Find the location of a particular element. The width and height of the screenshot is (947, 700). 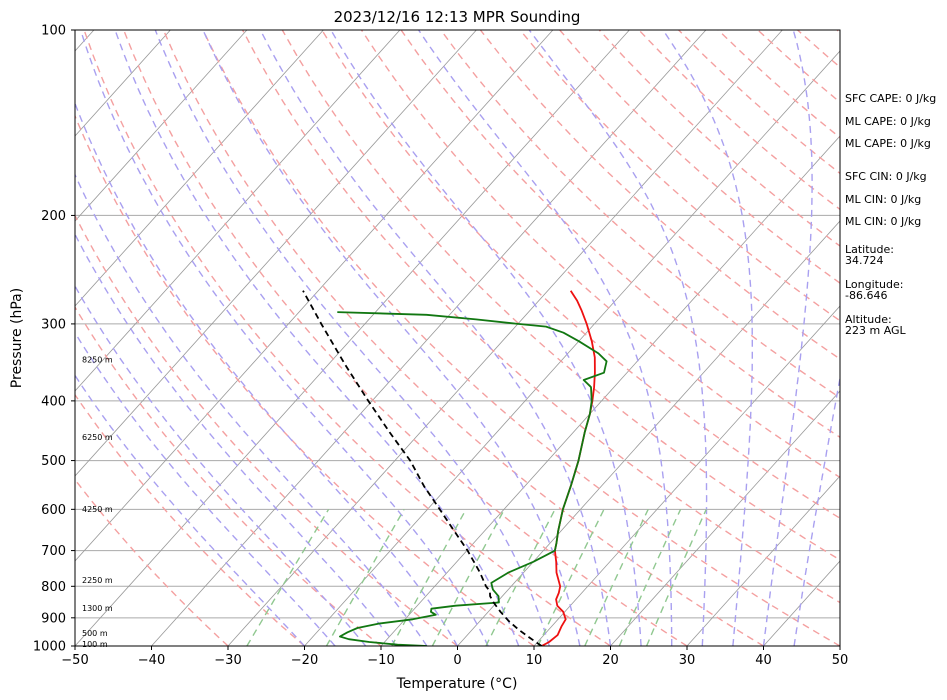

y-tick-label: 700 is located at coordinates (53, 551).